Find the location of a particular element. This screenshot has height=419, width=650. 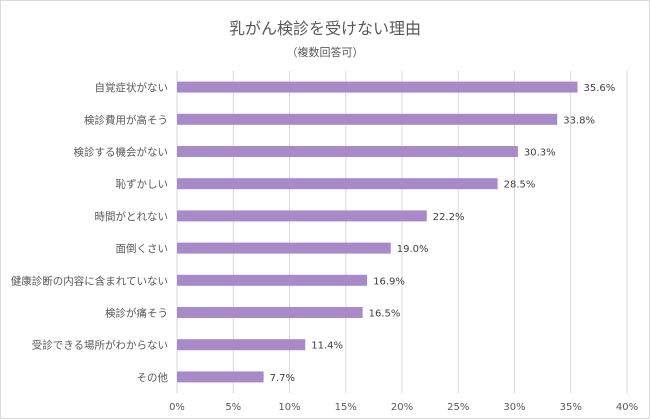

data-label: 11.4% is located at coordinates (327, 346).